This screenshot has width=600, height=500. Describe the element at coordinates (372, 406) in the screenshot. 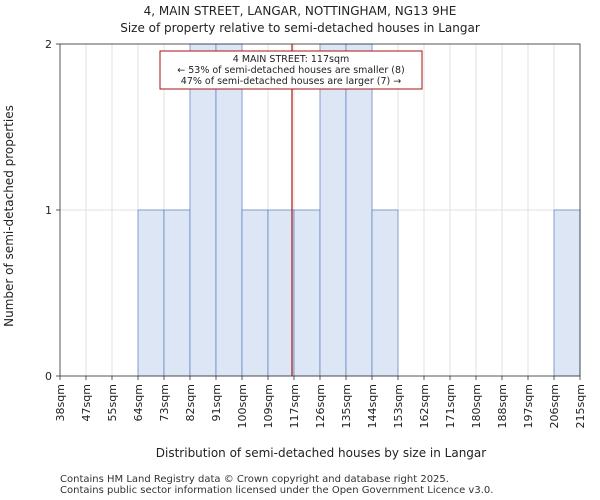

I see `x-tick-label: 144sqm` at that location.